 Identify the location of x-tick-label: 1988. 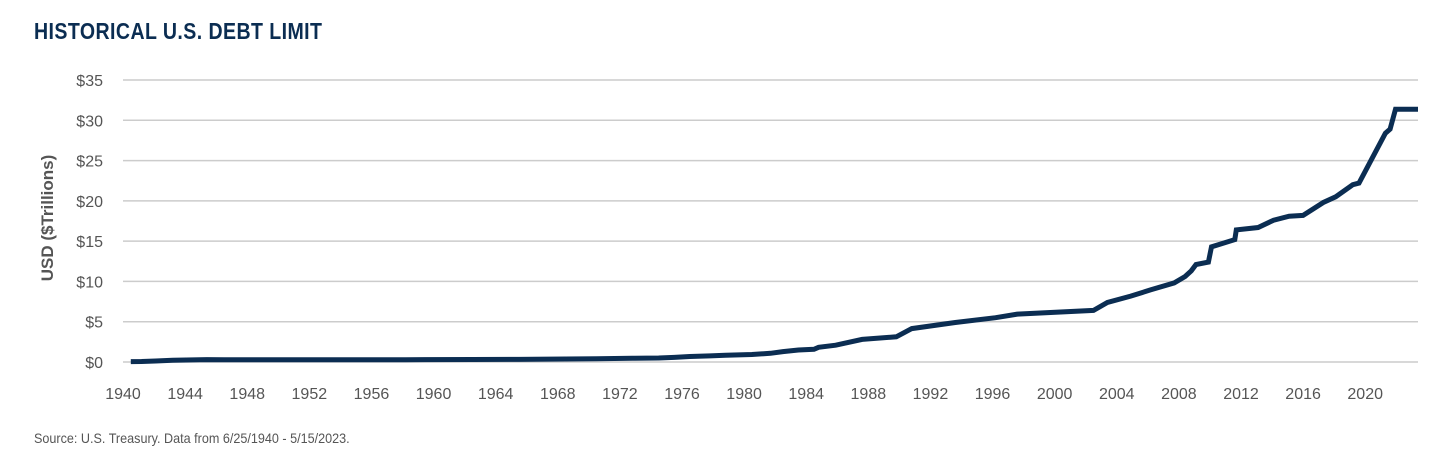
(869, 394).